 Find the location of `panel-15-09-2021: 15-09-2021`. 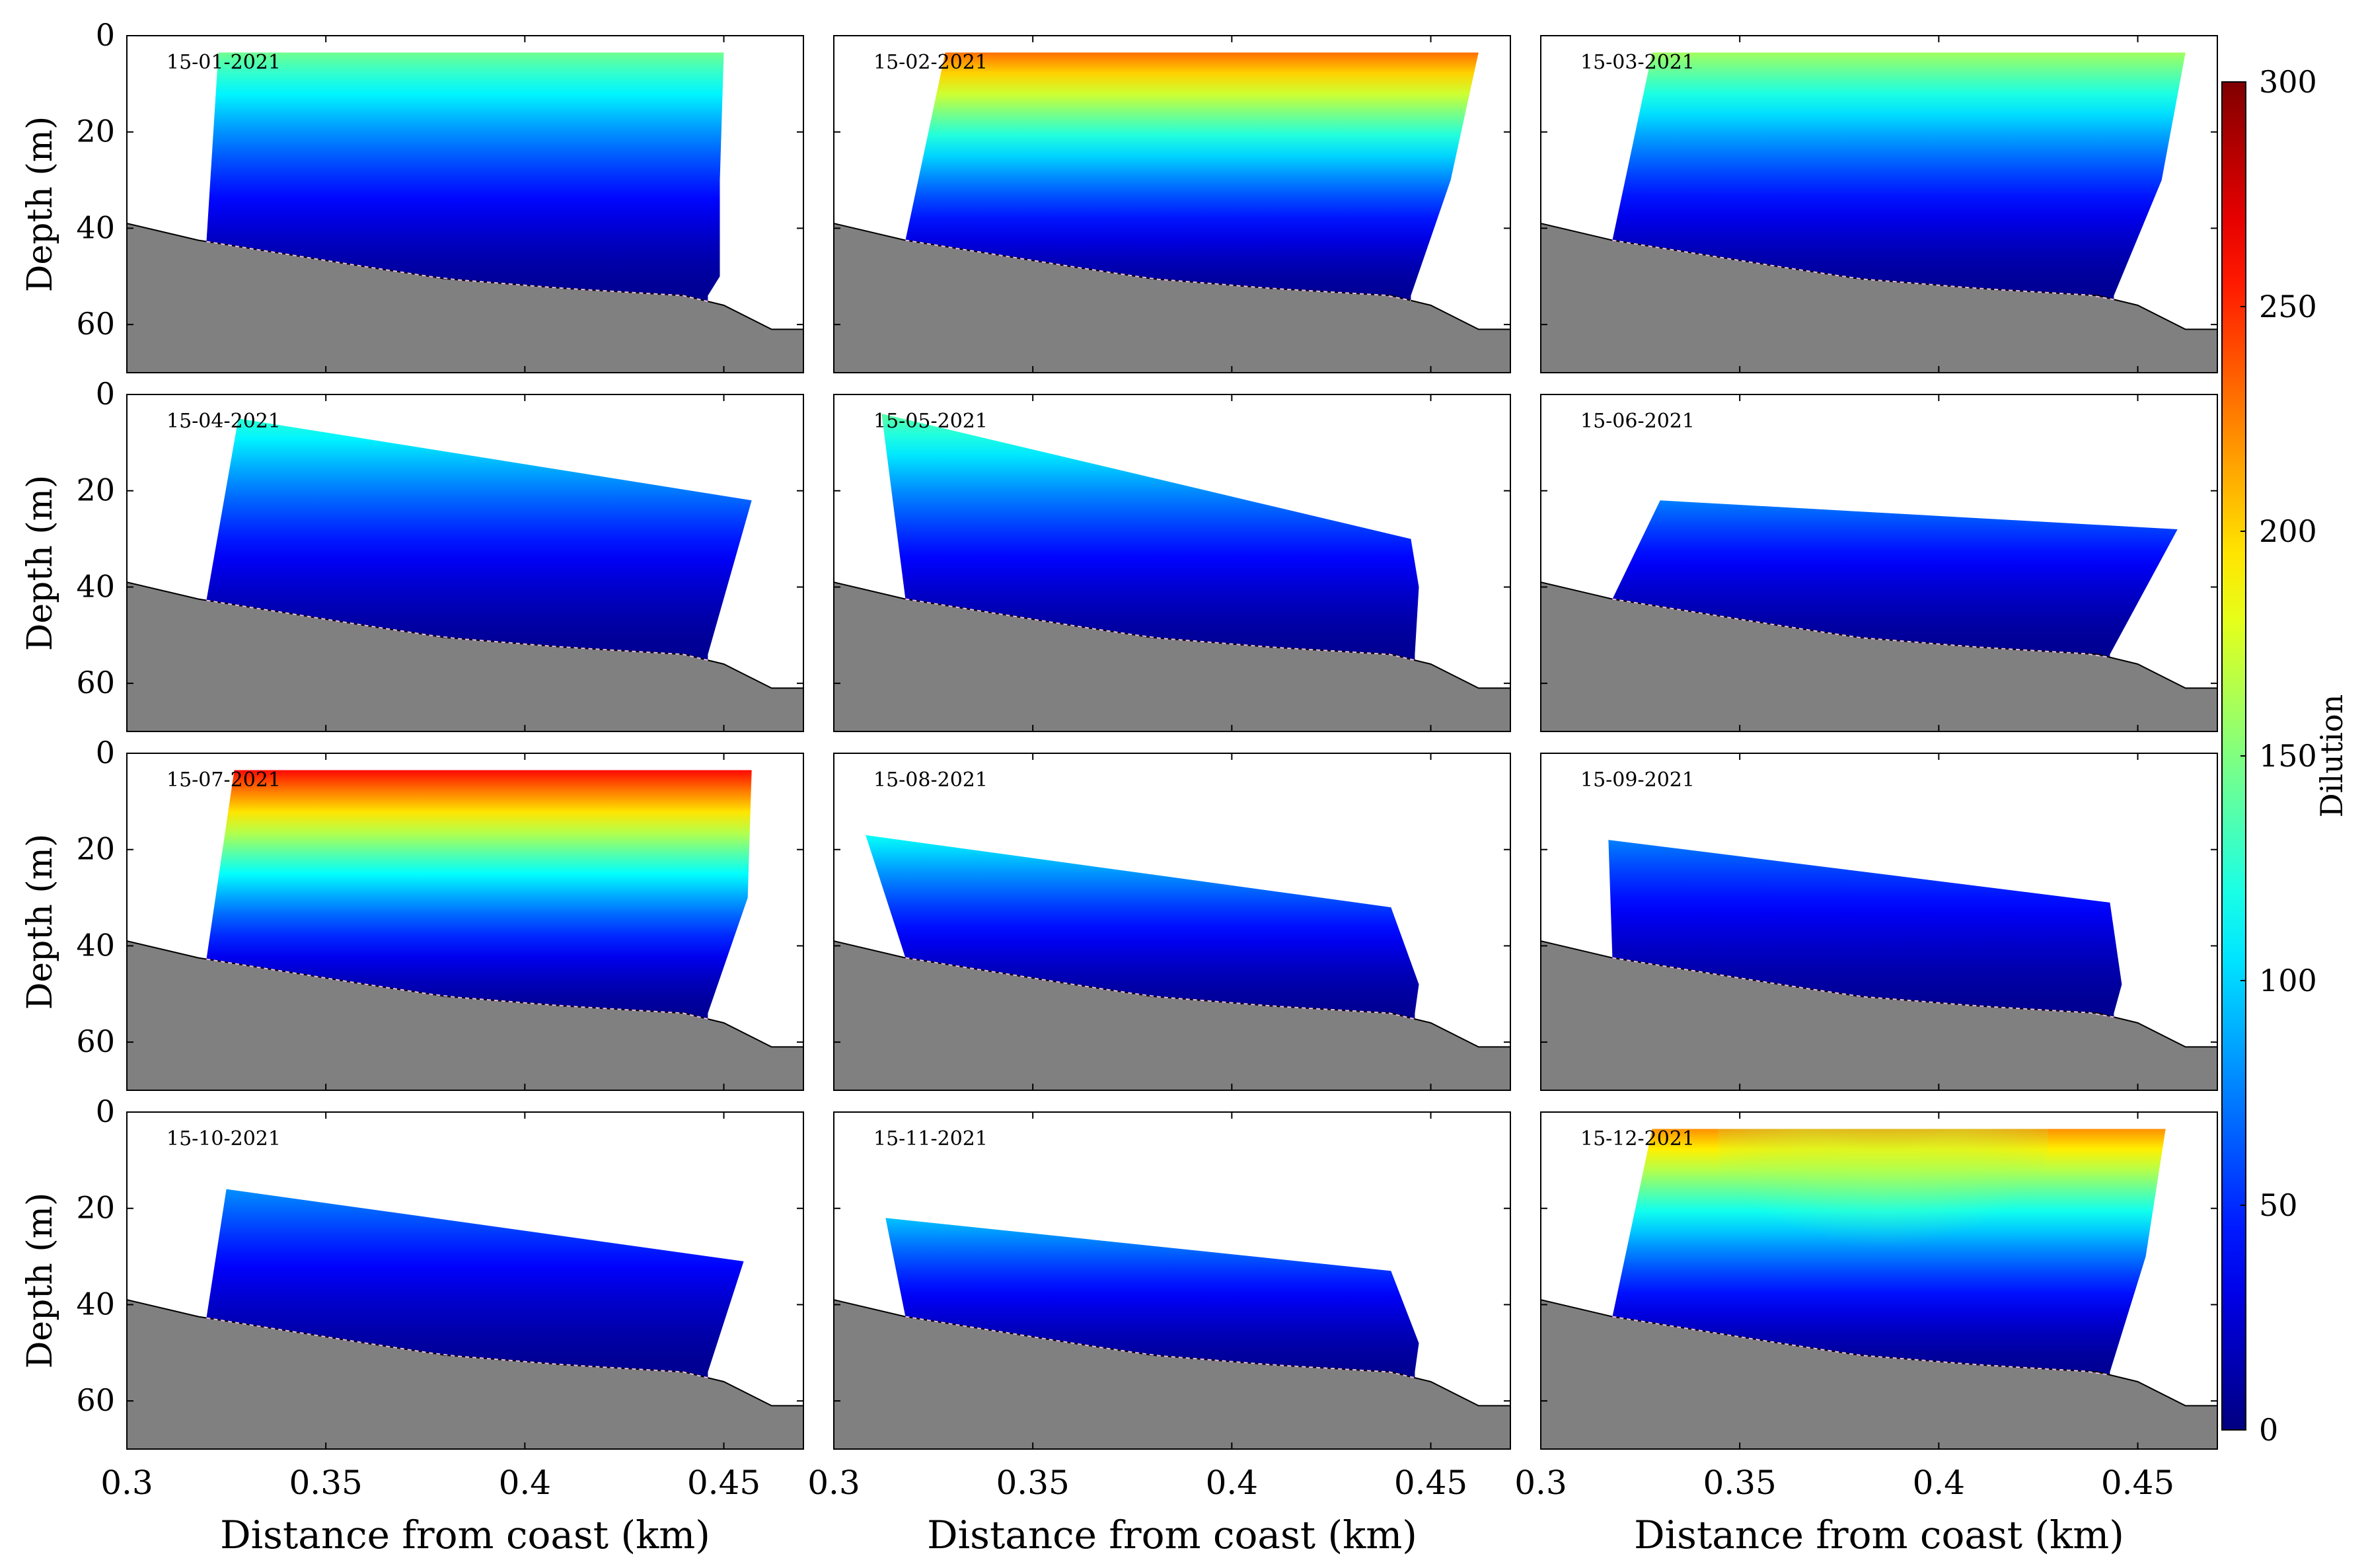

panel-15-09-2021: 15-09-2021 is located at coordinates (1879, 922).